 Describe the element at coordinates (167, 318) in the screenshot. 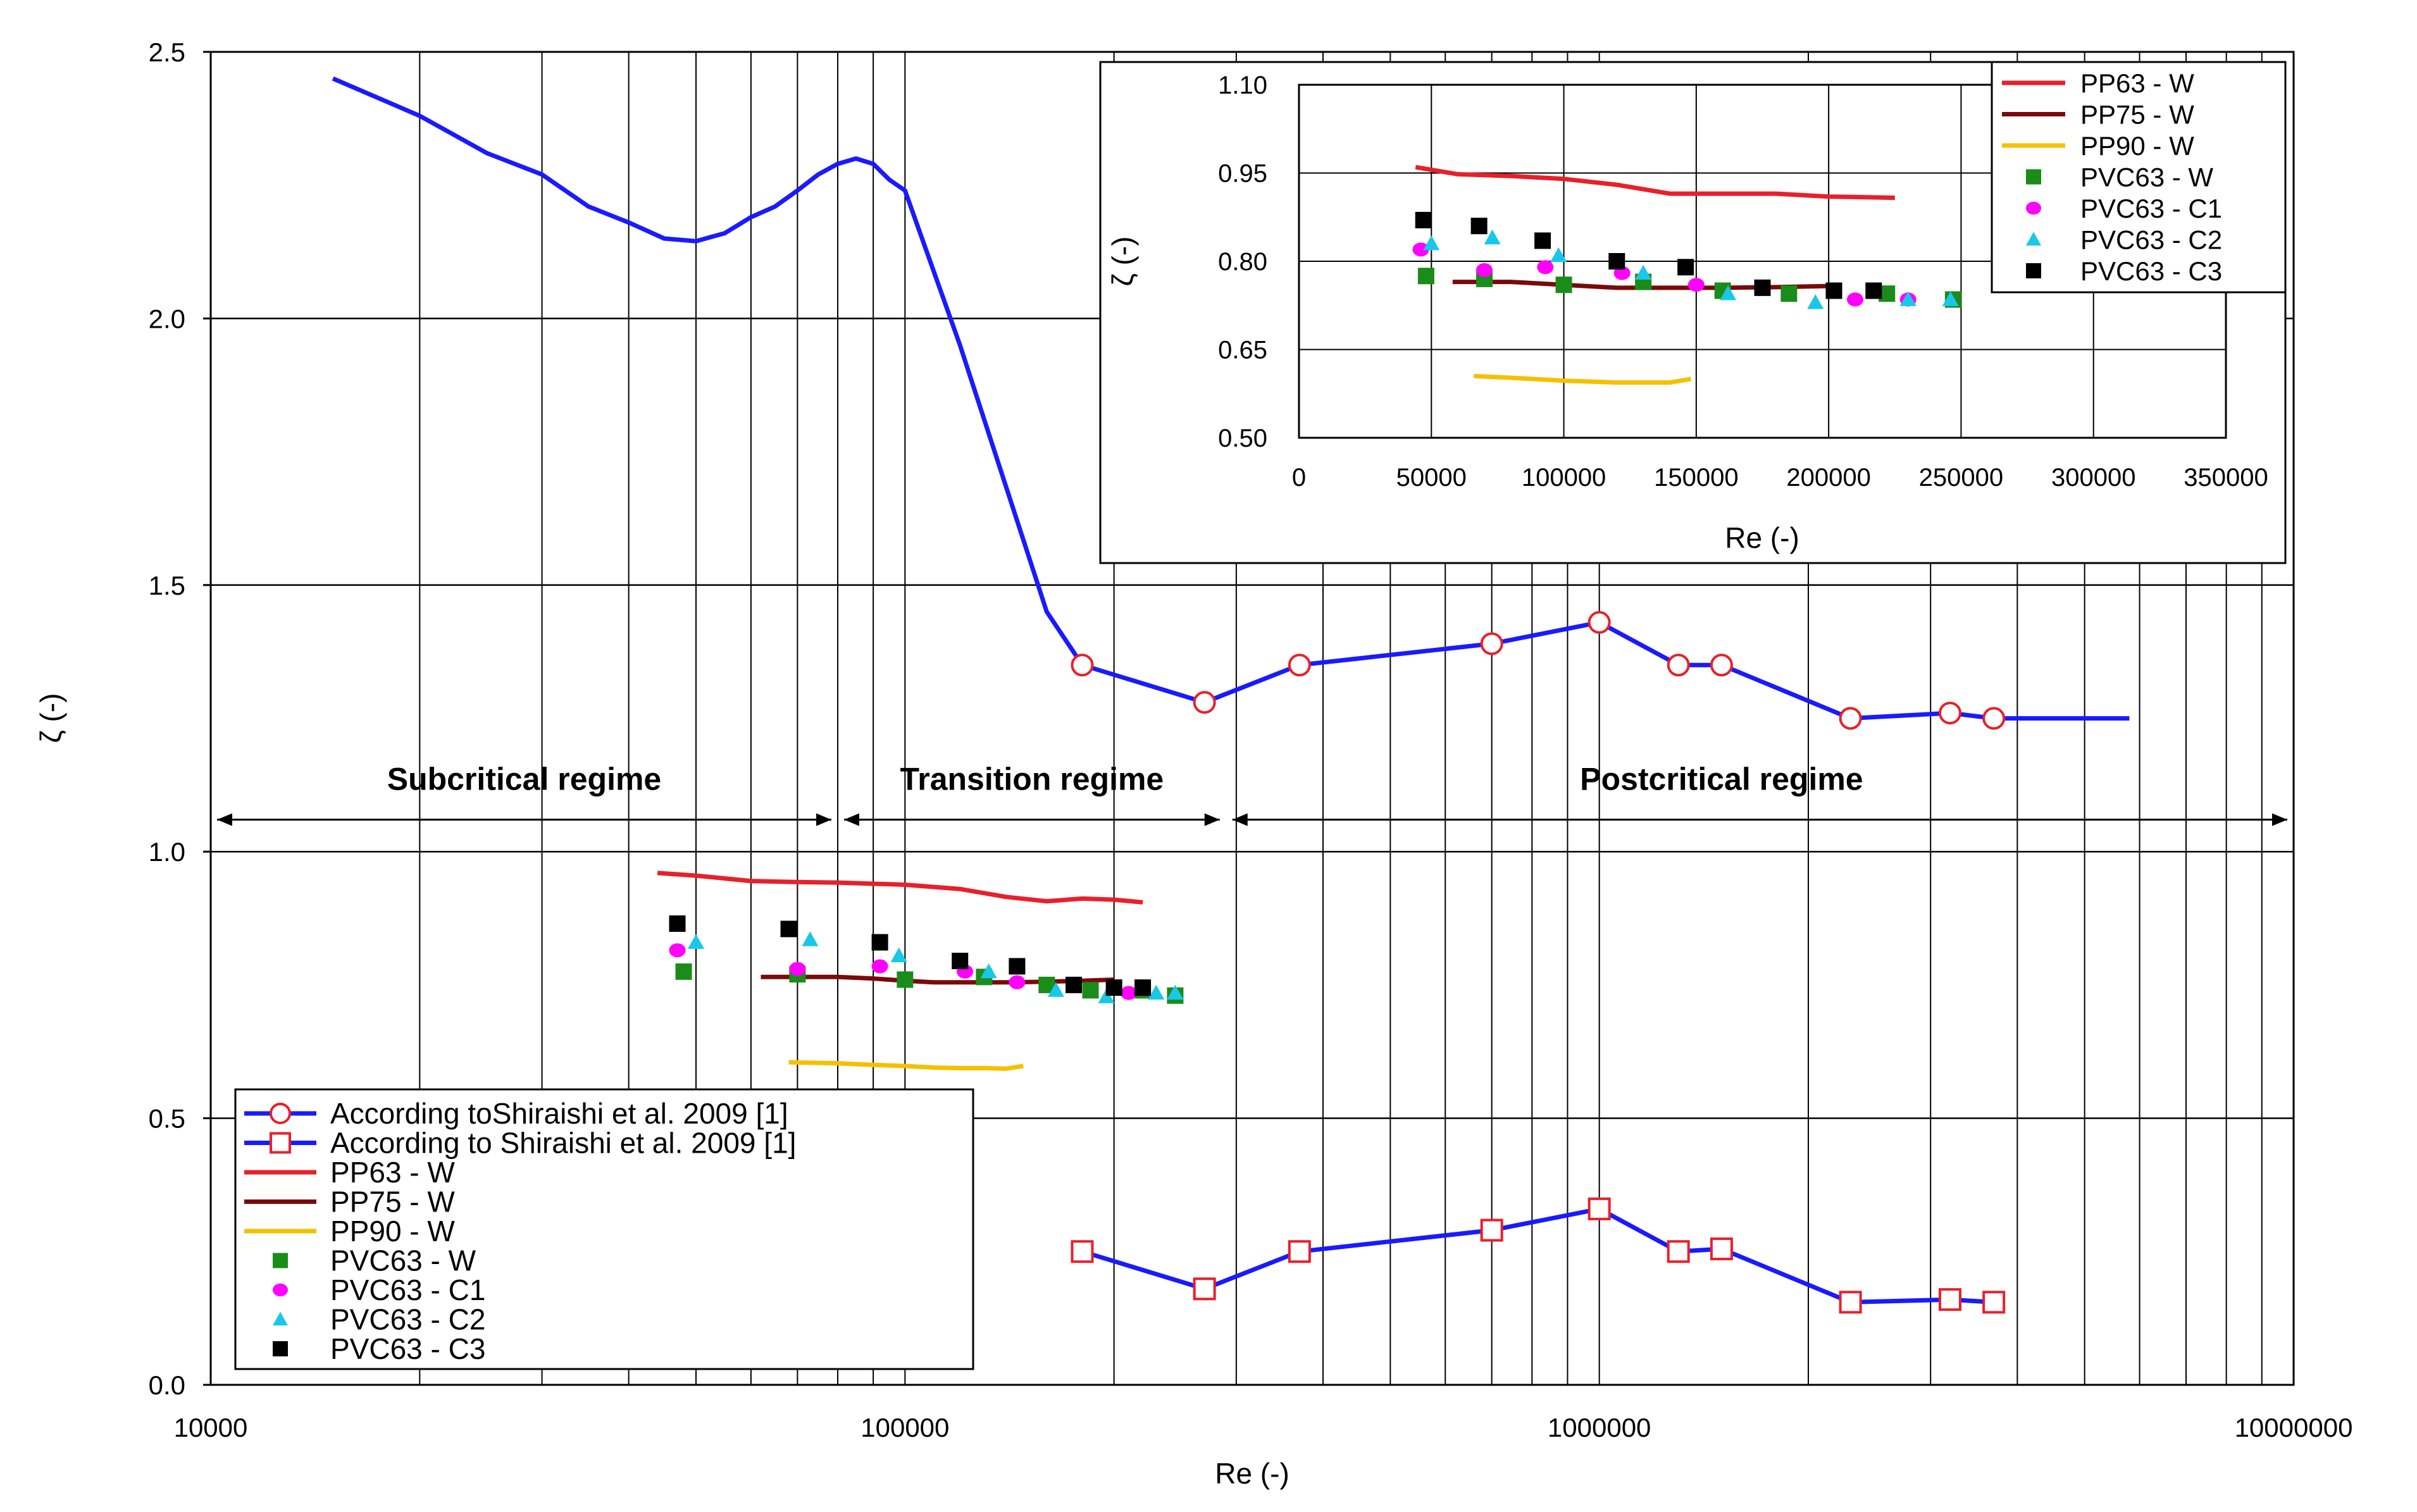

I see `main-y-tick-label: 2.0` at that location.